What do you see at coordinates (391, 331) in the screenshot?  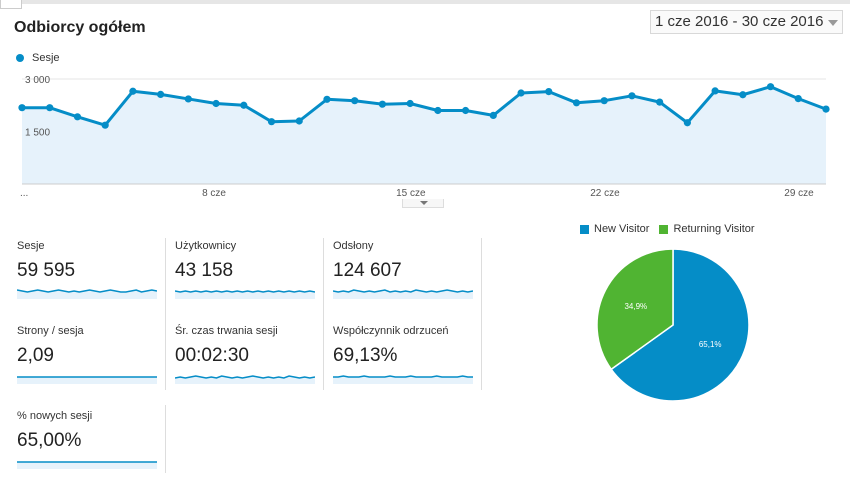 I see `metric-label: Współczynnik odrzuceń` at bounding box center [391, 331].